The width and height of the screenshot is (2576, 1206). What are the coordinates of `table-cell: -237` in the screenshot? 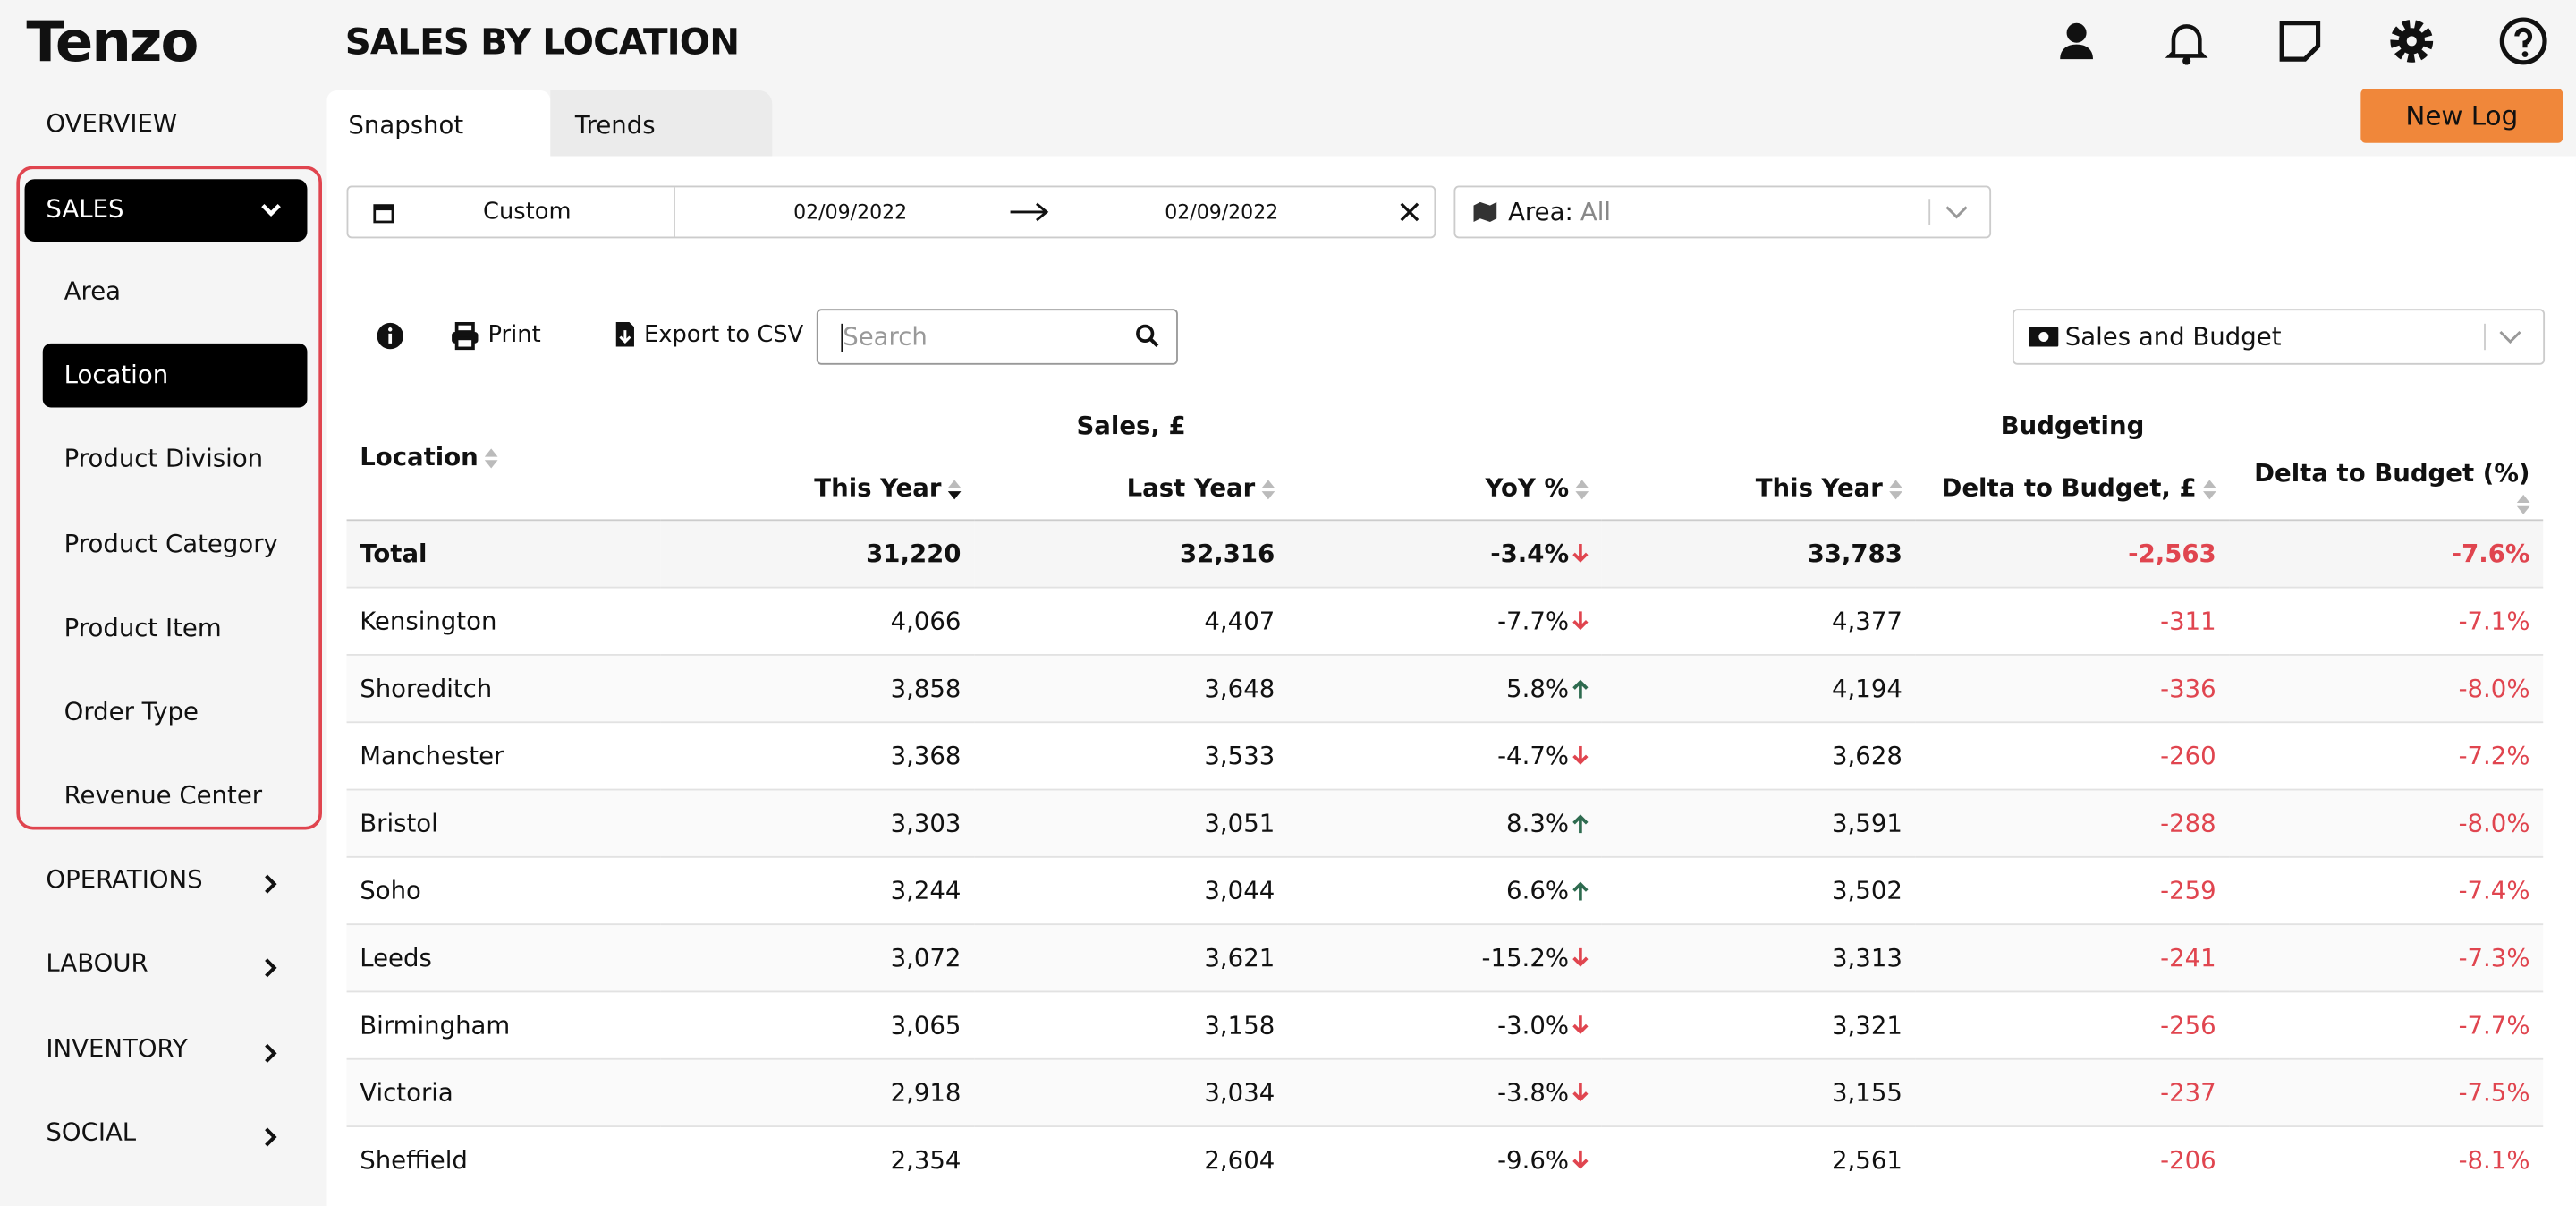 It's located at (2072, 1092).